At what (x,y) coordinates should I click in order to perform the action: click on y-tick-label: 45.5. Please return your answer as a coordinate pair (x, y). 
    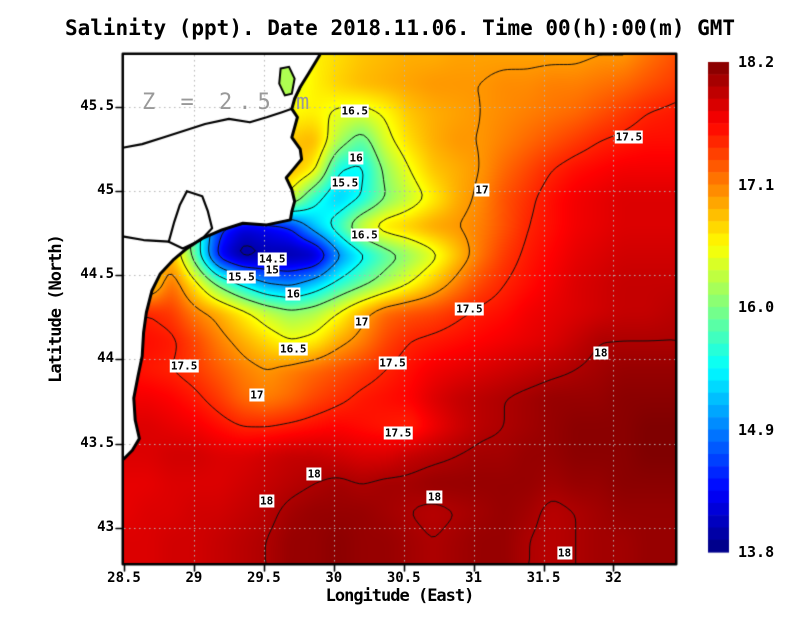
    Looking at the image, I should click on (97, 106).